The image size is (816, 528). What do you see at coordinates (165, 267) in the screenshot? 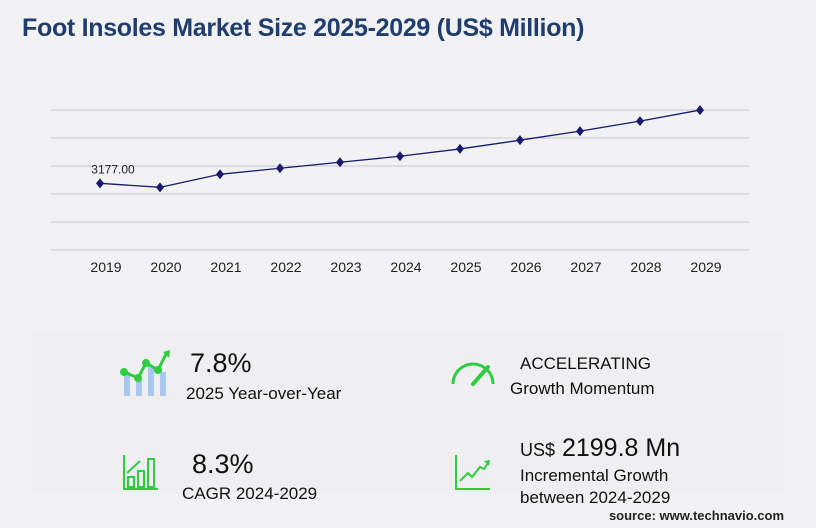
I see `x-tick-label: 2020` at bounding box center [165, 267].